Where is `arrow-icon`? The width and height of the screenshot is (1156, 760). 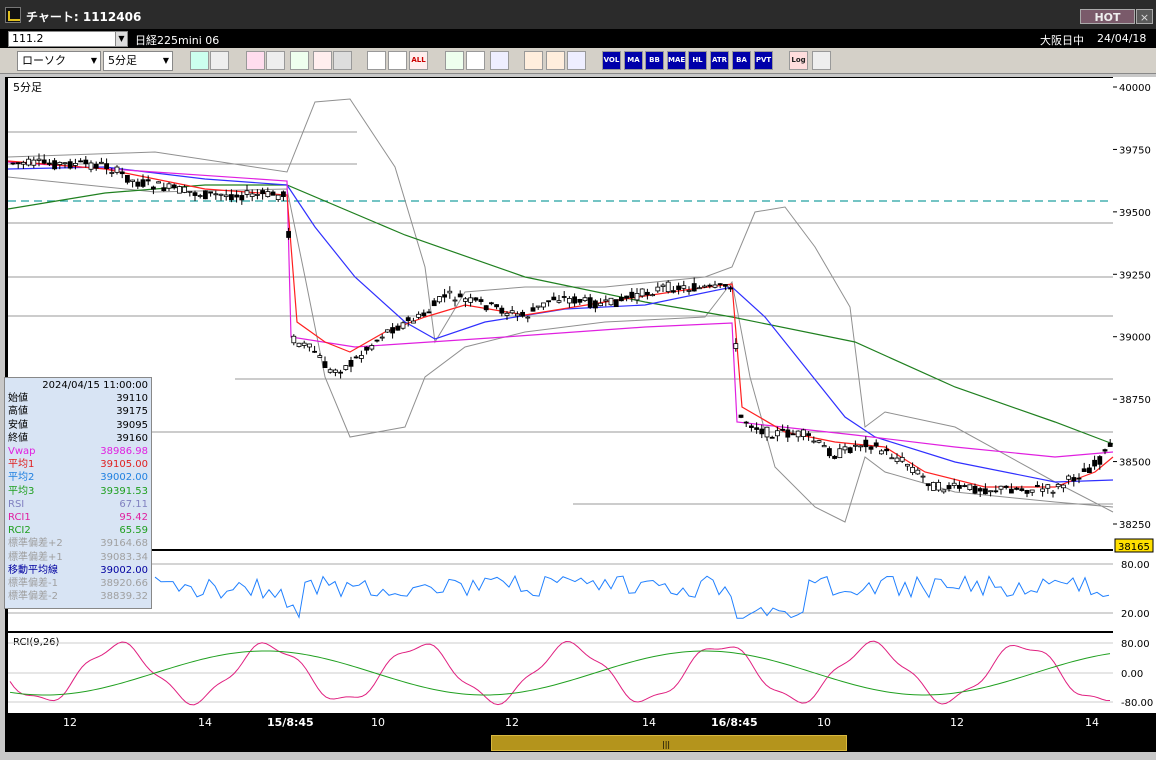
arrow-icon is located at coordinates (499, 60).